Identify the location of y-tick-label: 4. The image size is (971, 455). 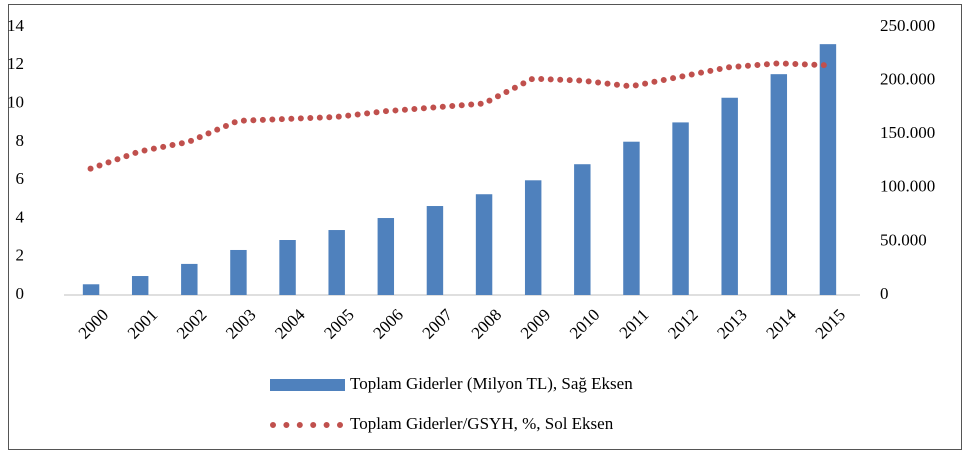
(20, 216).